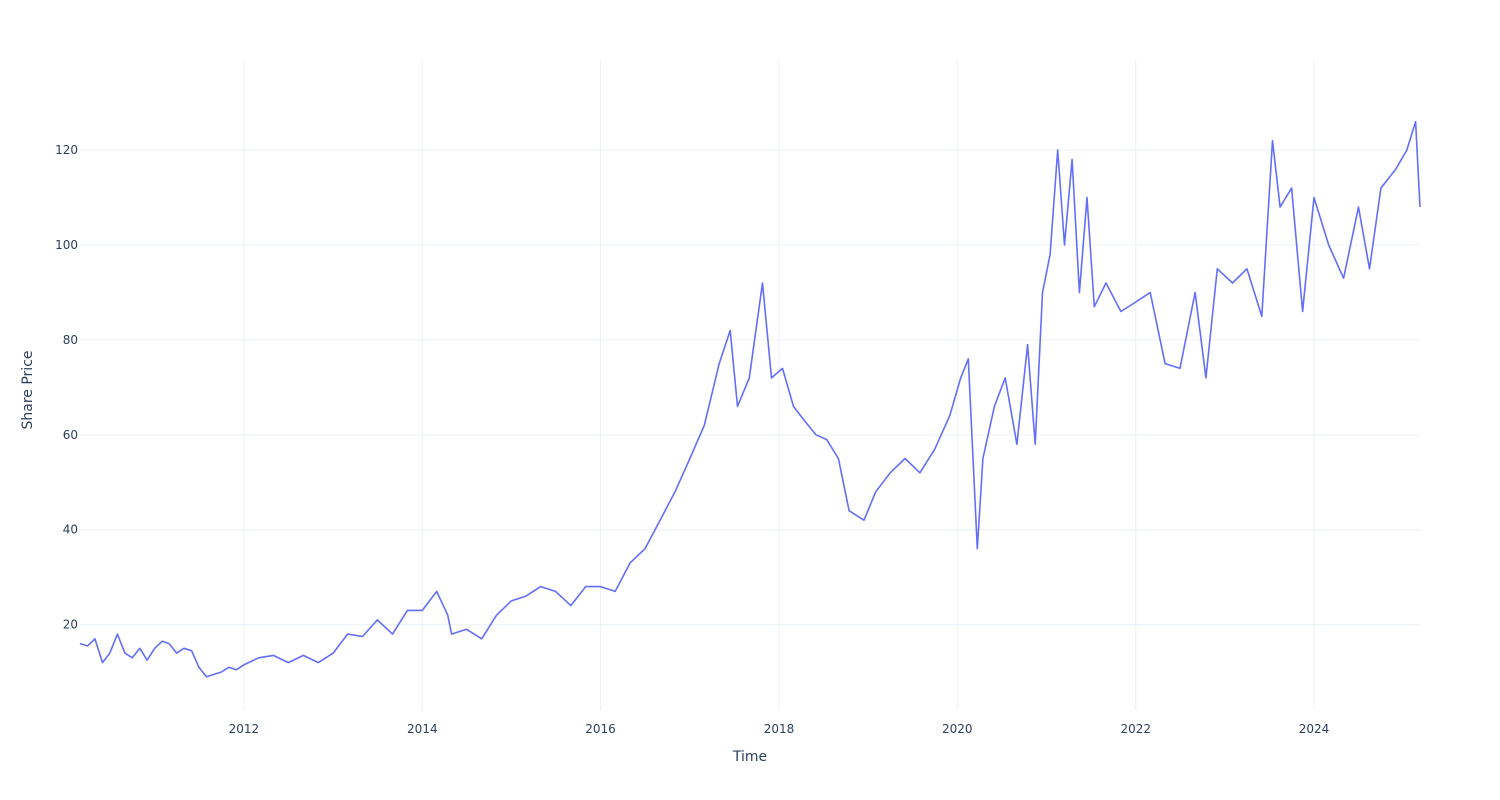  Describe the element at coordinates (600, 729) in the screenshot. I see `x-tick-label: 2016` at that location.